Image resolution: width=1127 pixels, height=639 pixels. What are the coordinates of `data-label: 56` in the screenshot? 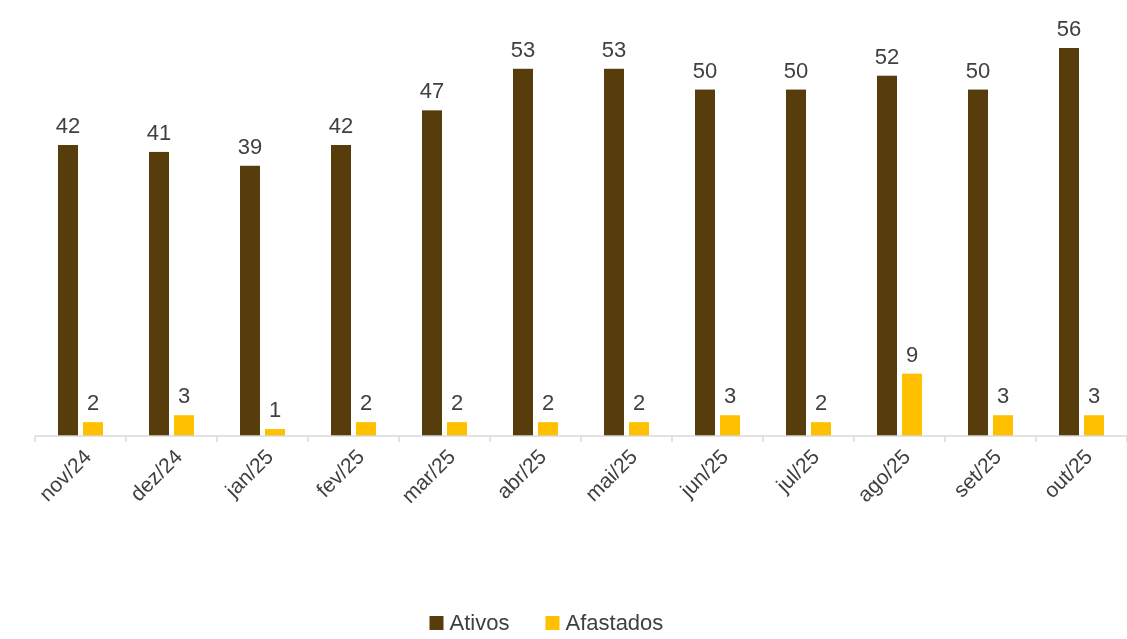 It's located at (1069, 28).